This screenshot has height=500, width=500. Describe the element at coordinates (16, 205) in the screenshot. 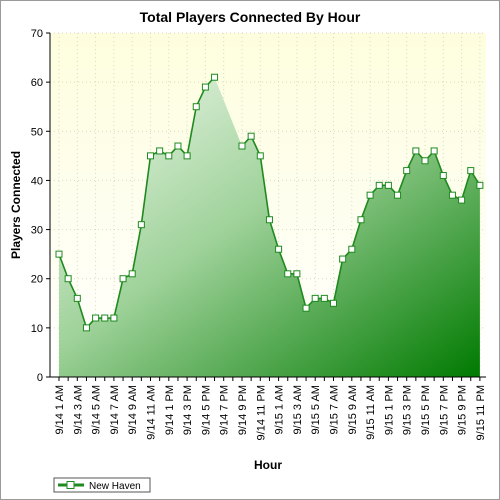

I see `y-axis-title: Players Connected` at that location.